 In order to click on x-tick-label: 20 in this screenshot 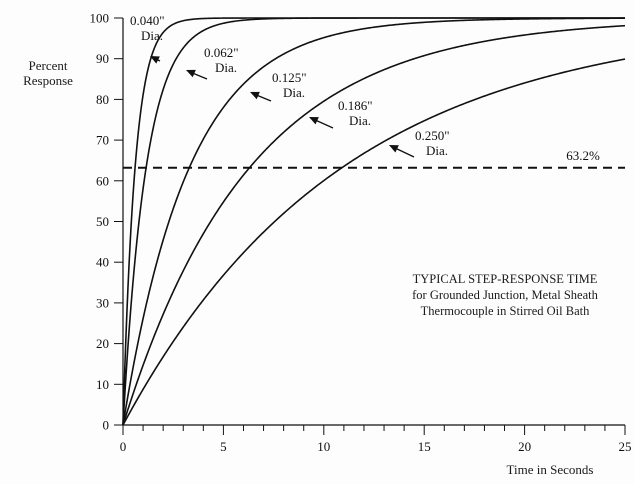, I will do `click(524, 446)`.